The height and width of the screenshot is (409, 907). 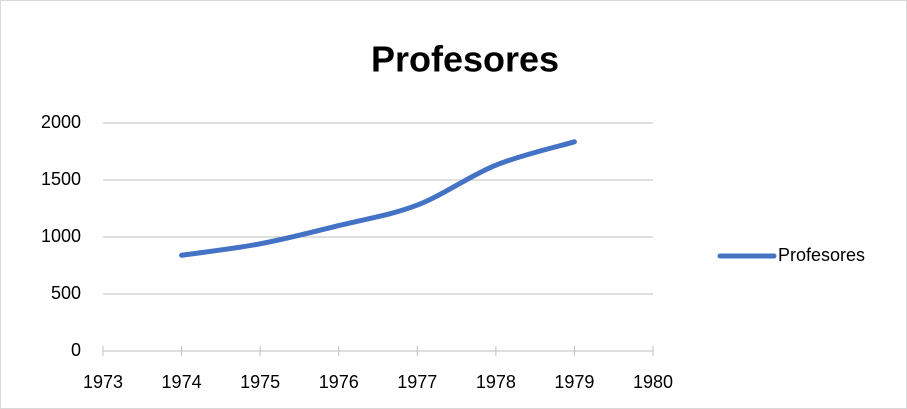 What do you see at coordinates (103, 382) in the screenshot?
I see `x-tick-label: 1973` at bounding box center [103, 382].